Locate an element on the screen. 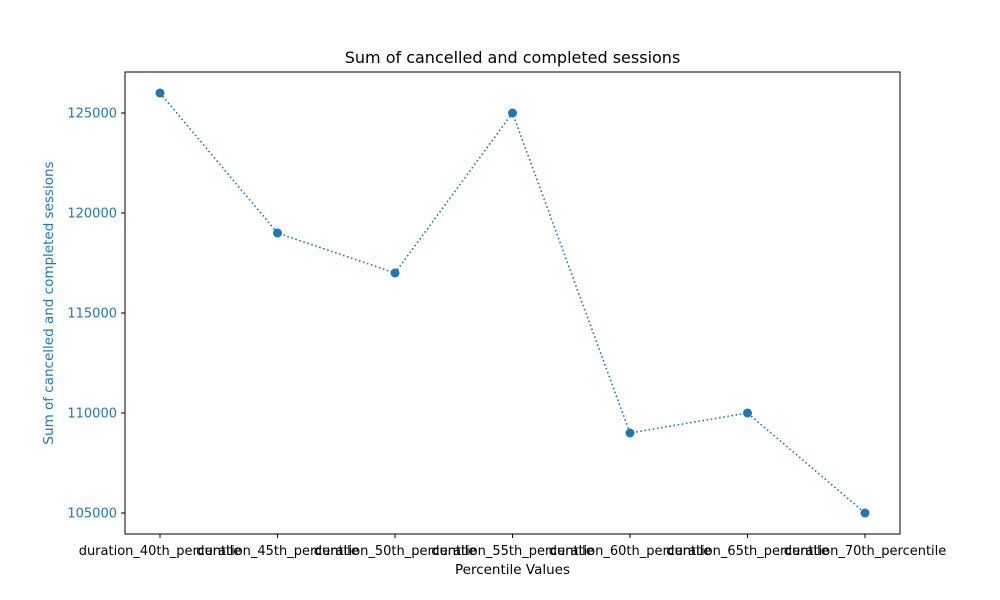 This screenshot has width=1000, height=600. x-axis-label: Percentile Values is located at coordinates (512, 570).